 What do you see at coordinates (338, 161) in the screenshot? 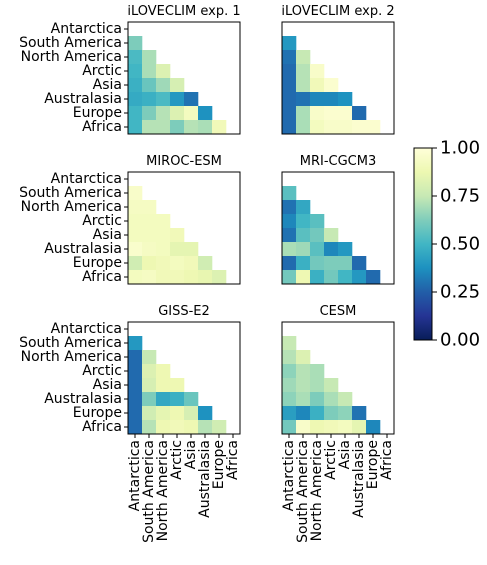
I see `panel-title: MRI-CGCM3` at bounding box center [338, 161].